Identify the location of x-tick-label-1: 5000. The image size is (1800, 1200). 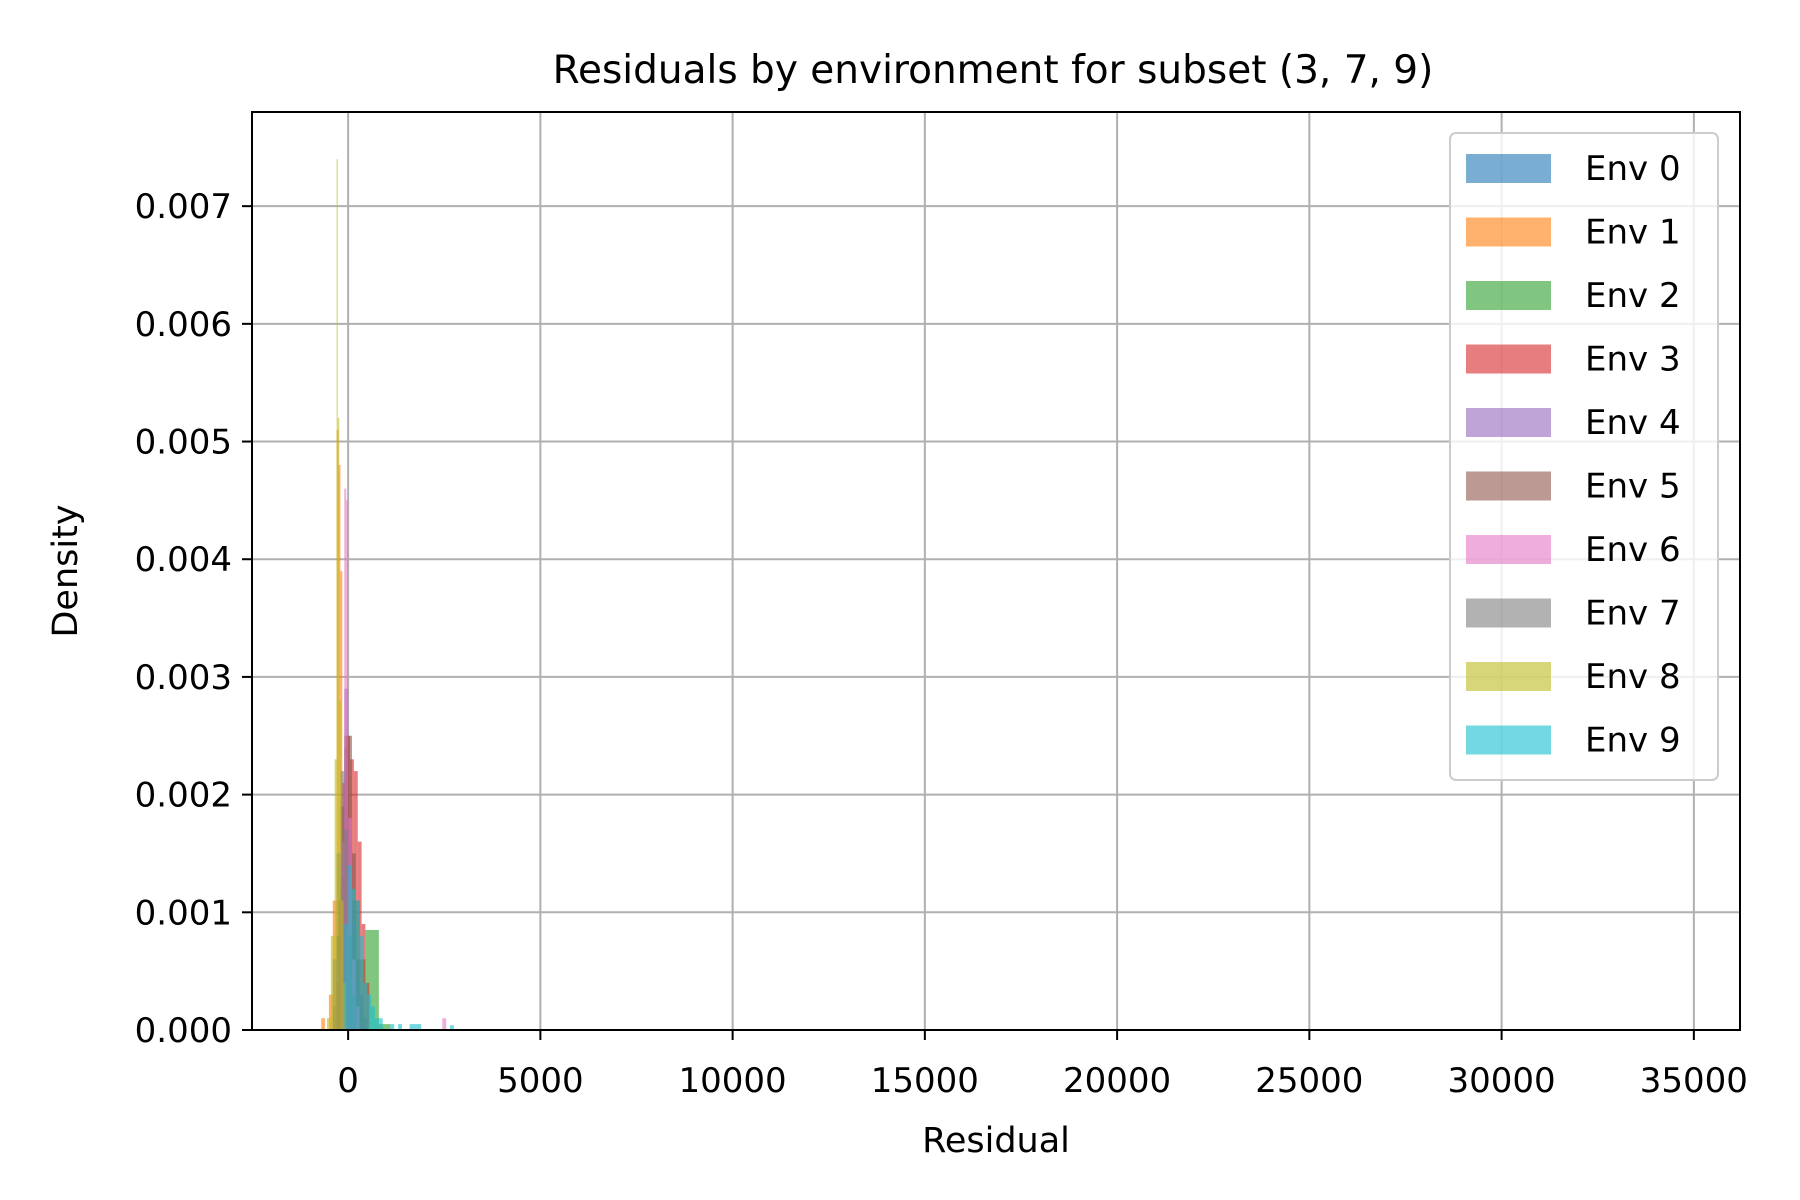
(540, 1081).